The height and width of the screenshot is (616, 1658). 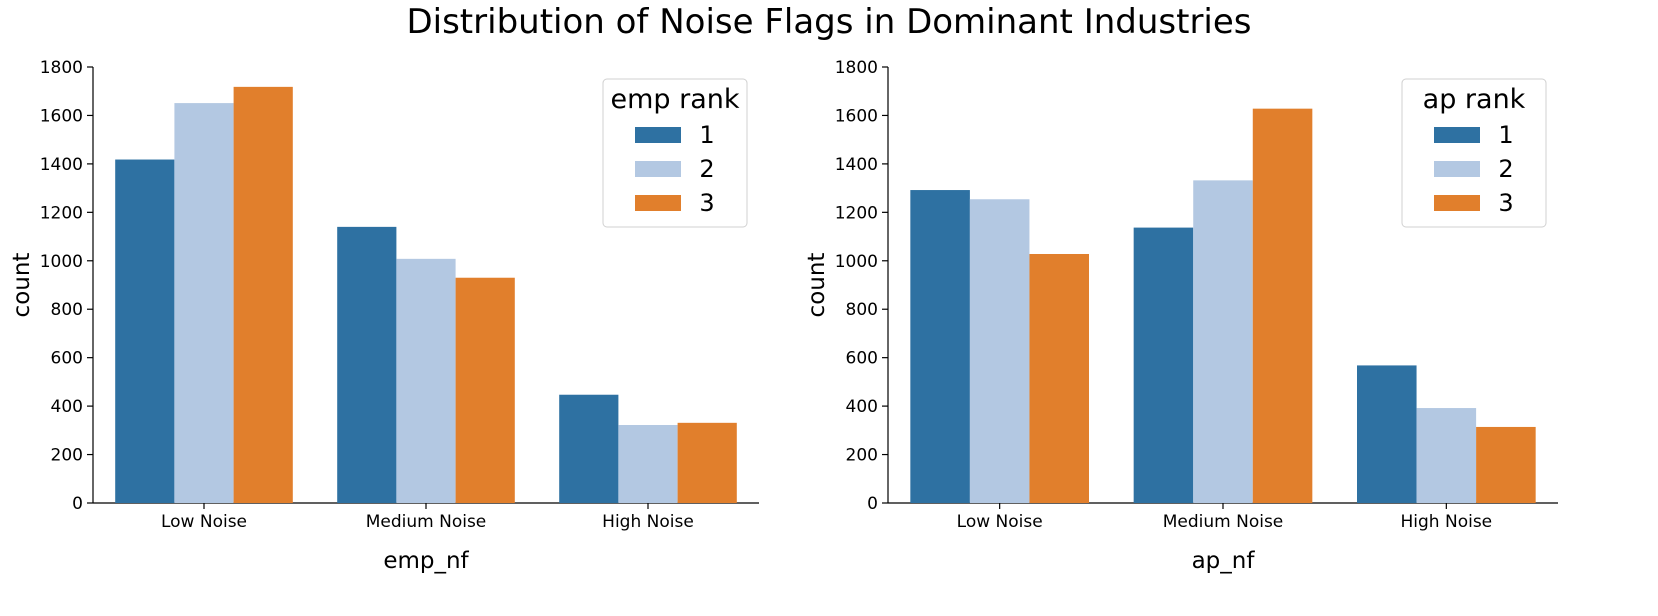 What do you see at coordinates (61, 213) in the screenshot?
I see `panel1-y-tick-label: 1200` at bounding box center [61, 213].